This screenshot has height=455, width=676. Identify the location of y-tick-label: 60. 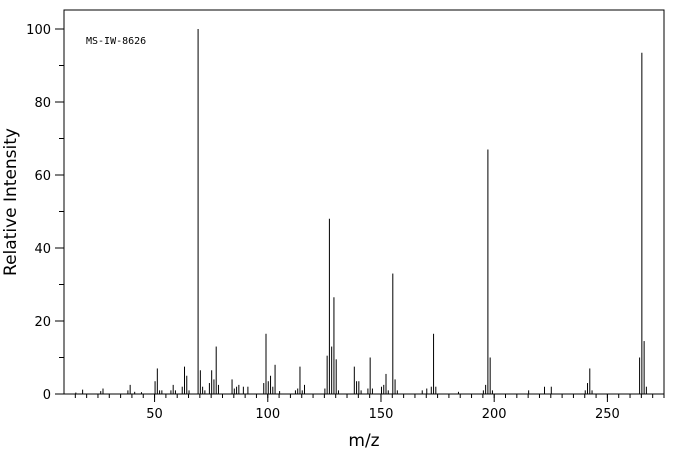
(42, 176).